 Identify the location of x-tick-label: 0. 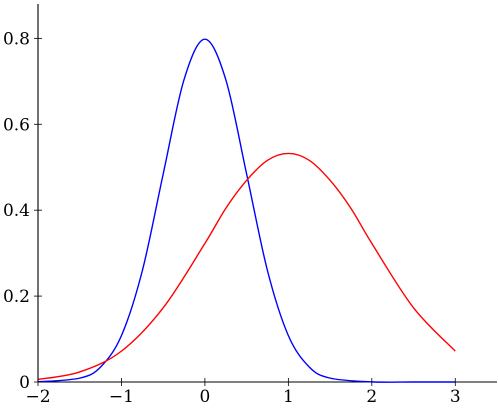
(204, 397).